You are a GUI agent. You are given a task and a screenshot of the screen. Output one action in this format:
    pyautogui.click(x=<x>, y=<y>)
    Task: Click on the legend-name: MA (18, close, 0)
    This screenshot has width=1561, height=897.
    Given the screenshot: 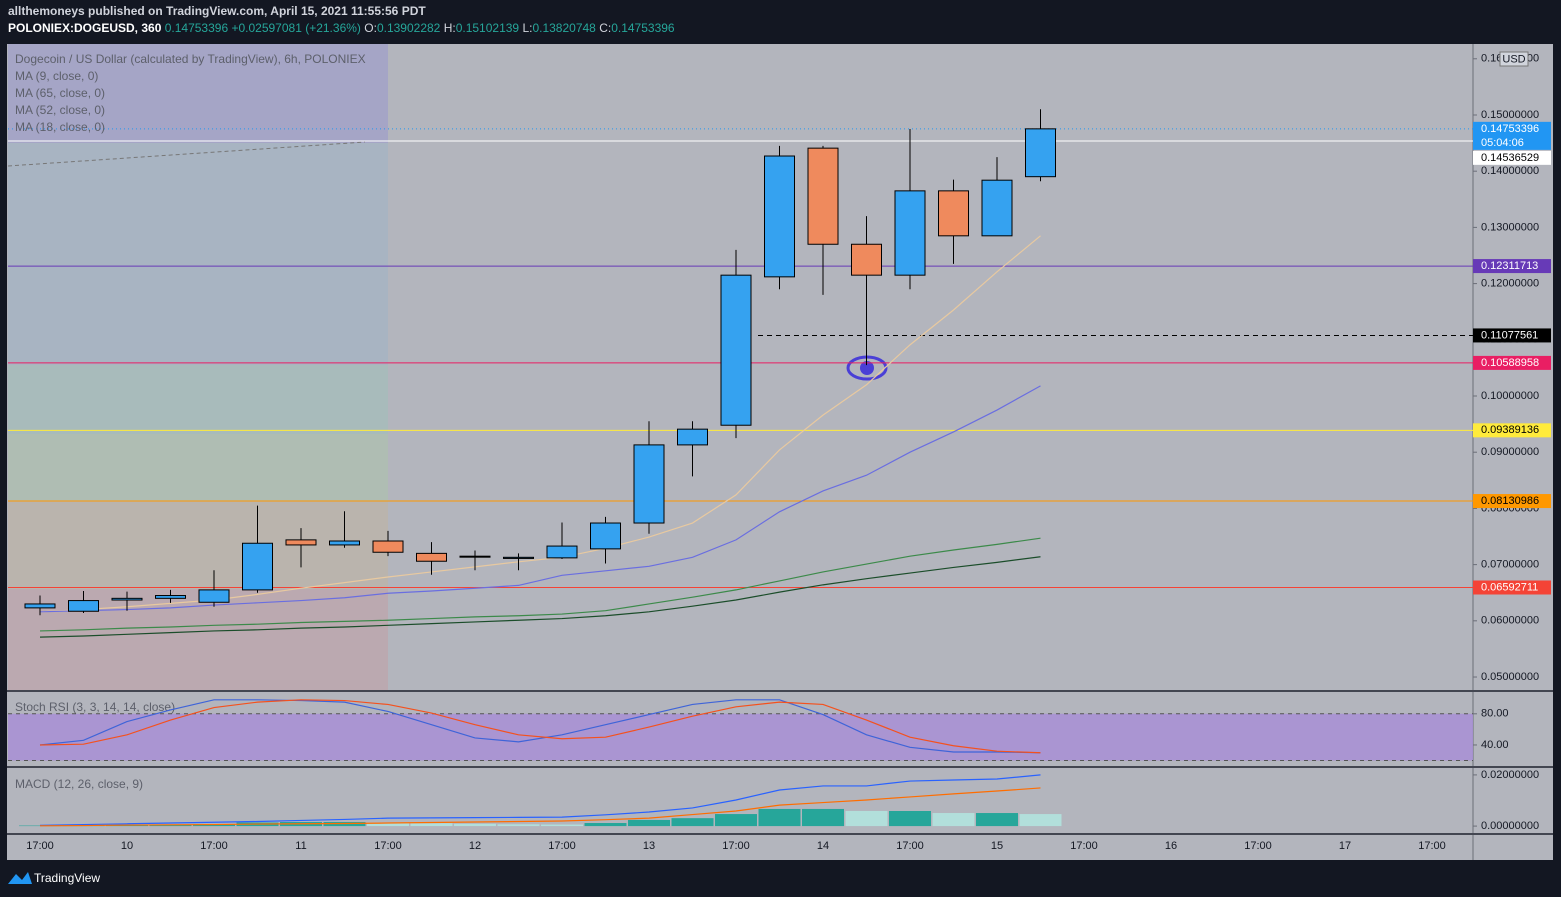 What is the action you would take?
    pyautogui.click(x=60, y=127)
    